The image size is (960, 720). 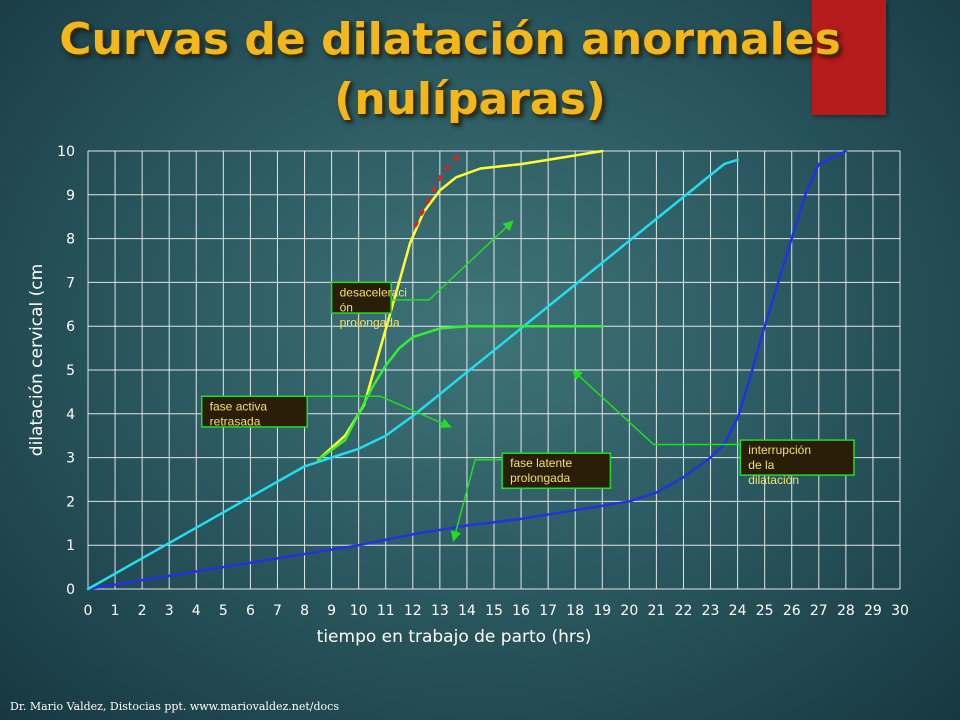 What do you see at coordinates (239, 406) in the screenshot?
I see `annotation-text-line: fase activa` at bounding box center [239, 406].